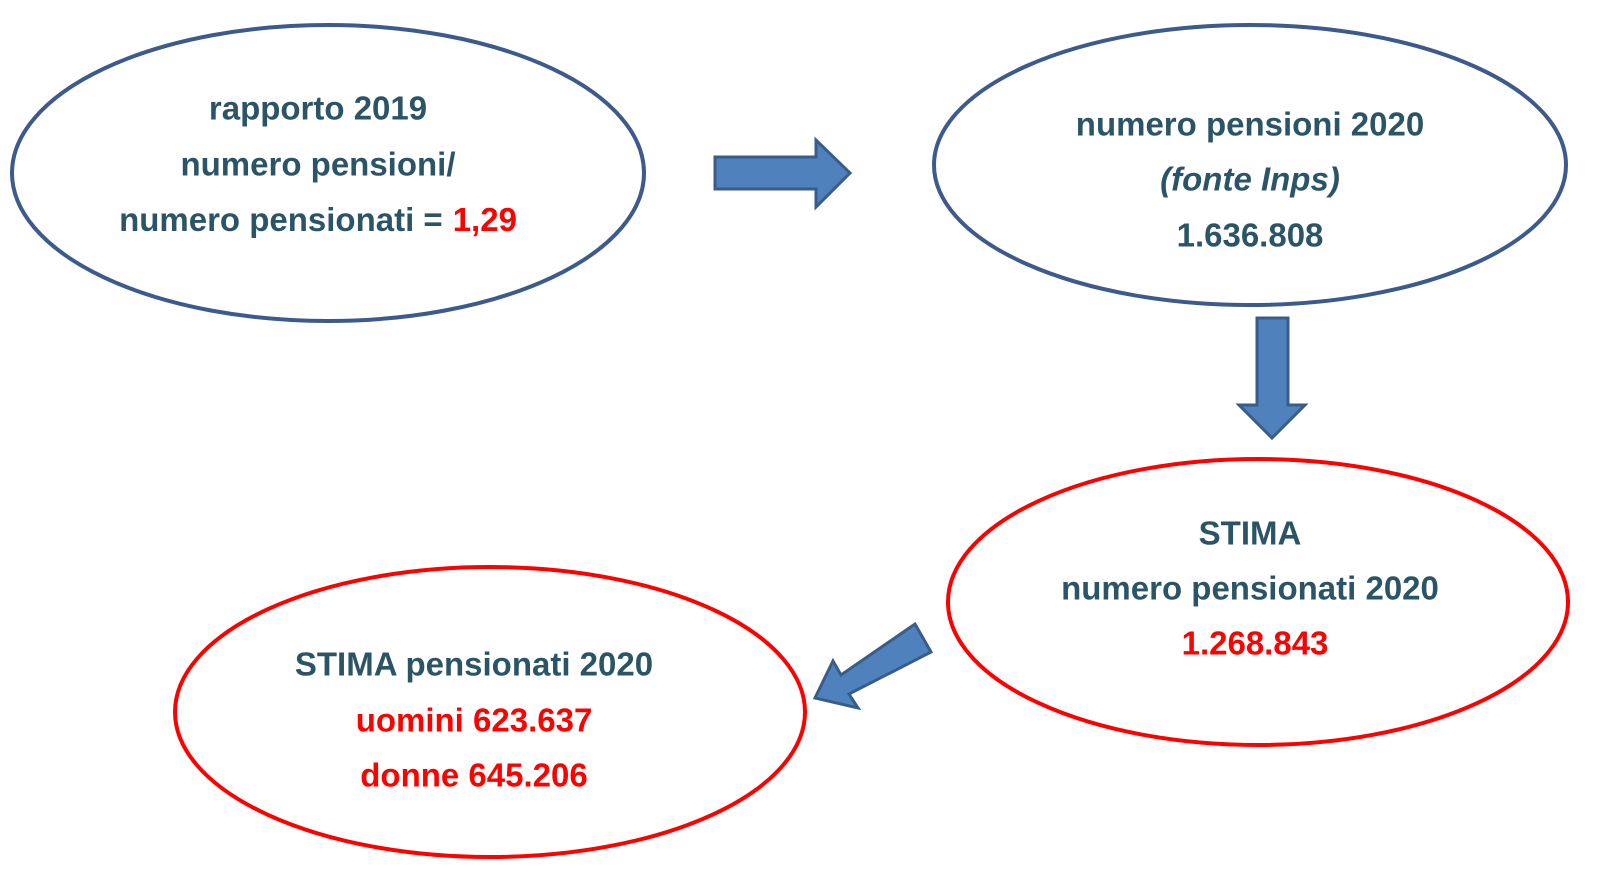 The image size is (1620, 888). Describe the element at coordinates (1250, 124) in the screenshot. I see `node-text: numero pensioni 2020` at that location.